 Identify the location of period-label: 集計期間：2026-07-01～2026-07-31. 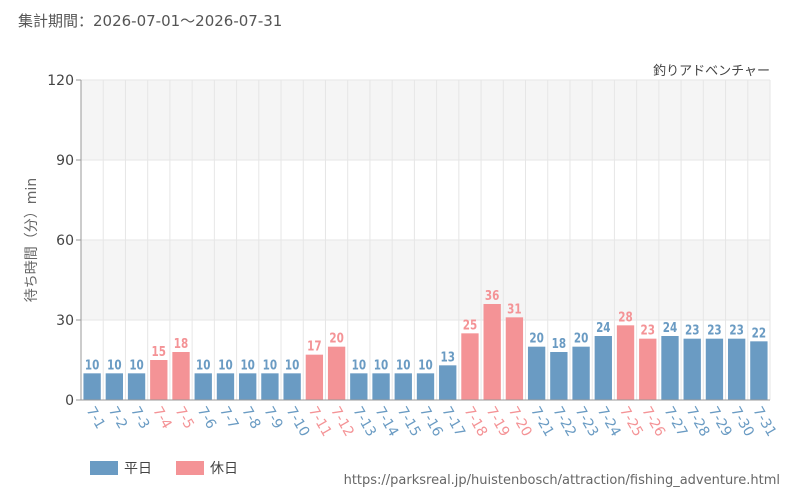
(150, 21).